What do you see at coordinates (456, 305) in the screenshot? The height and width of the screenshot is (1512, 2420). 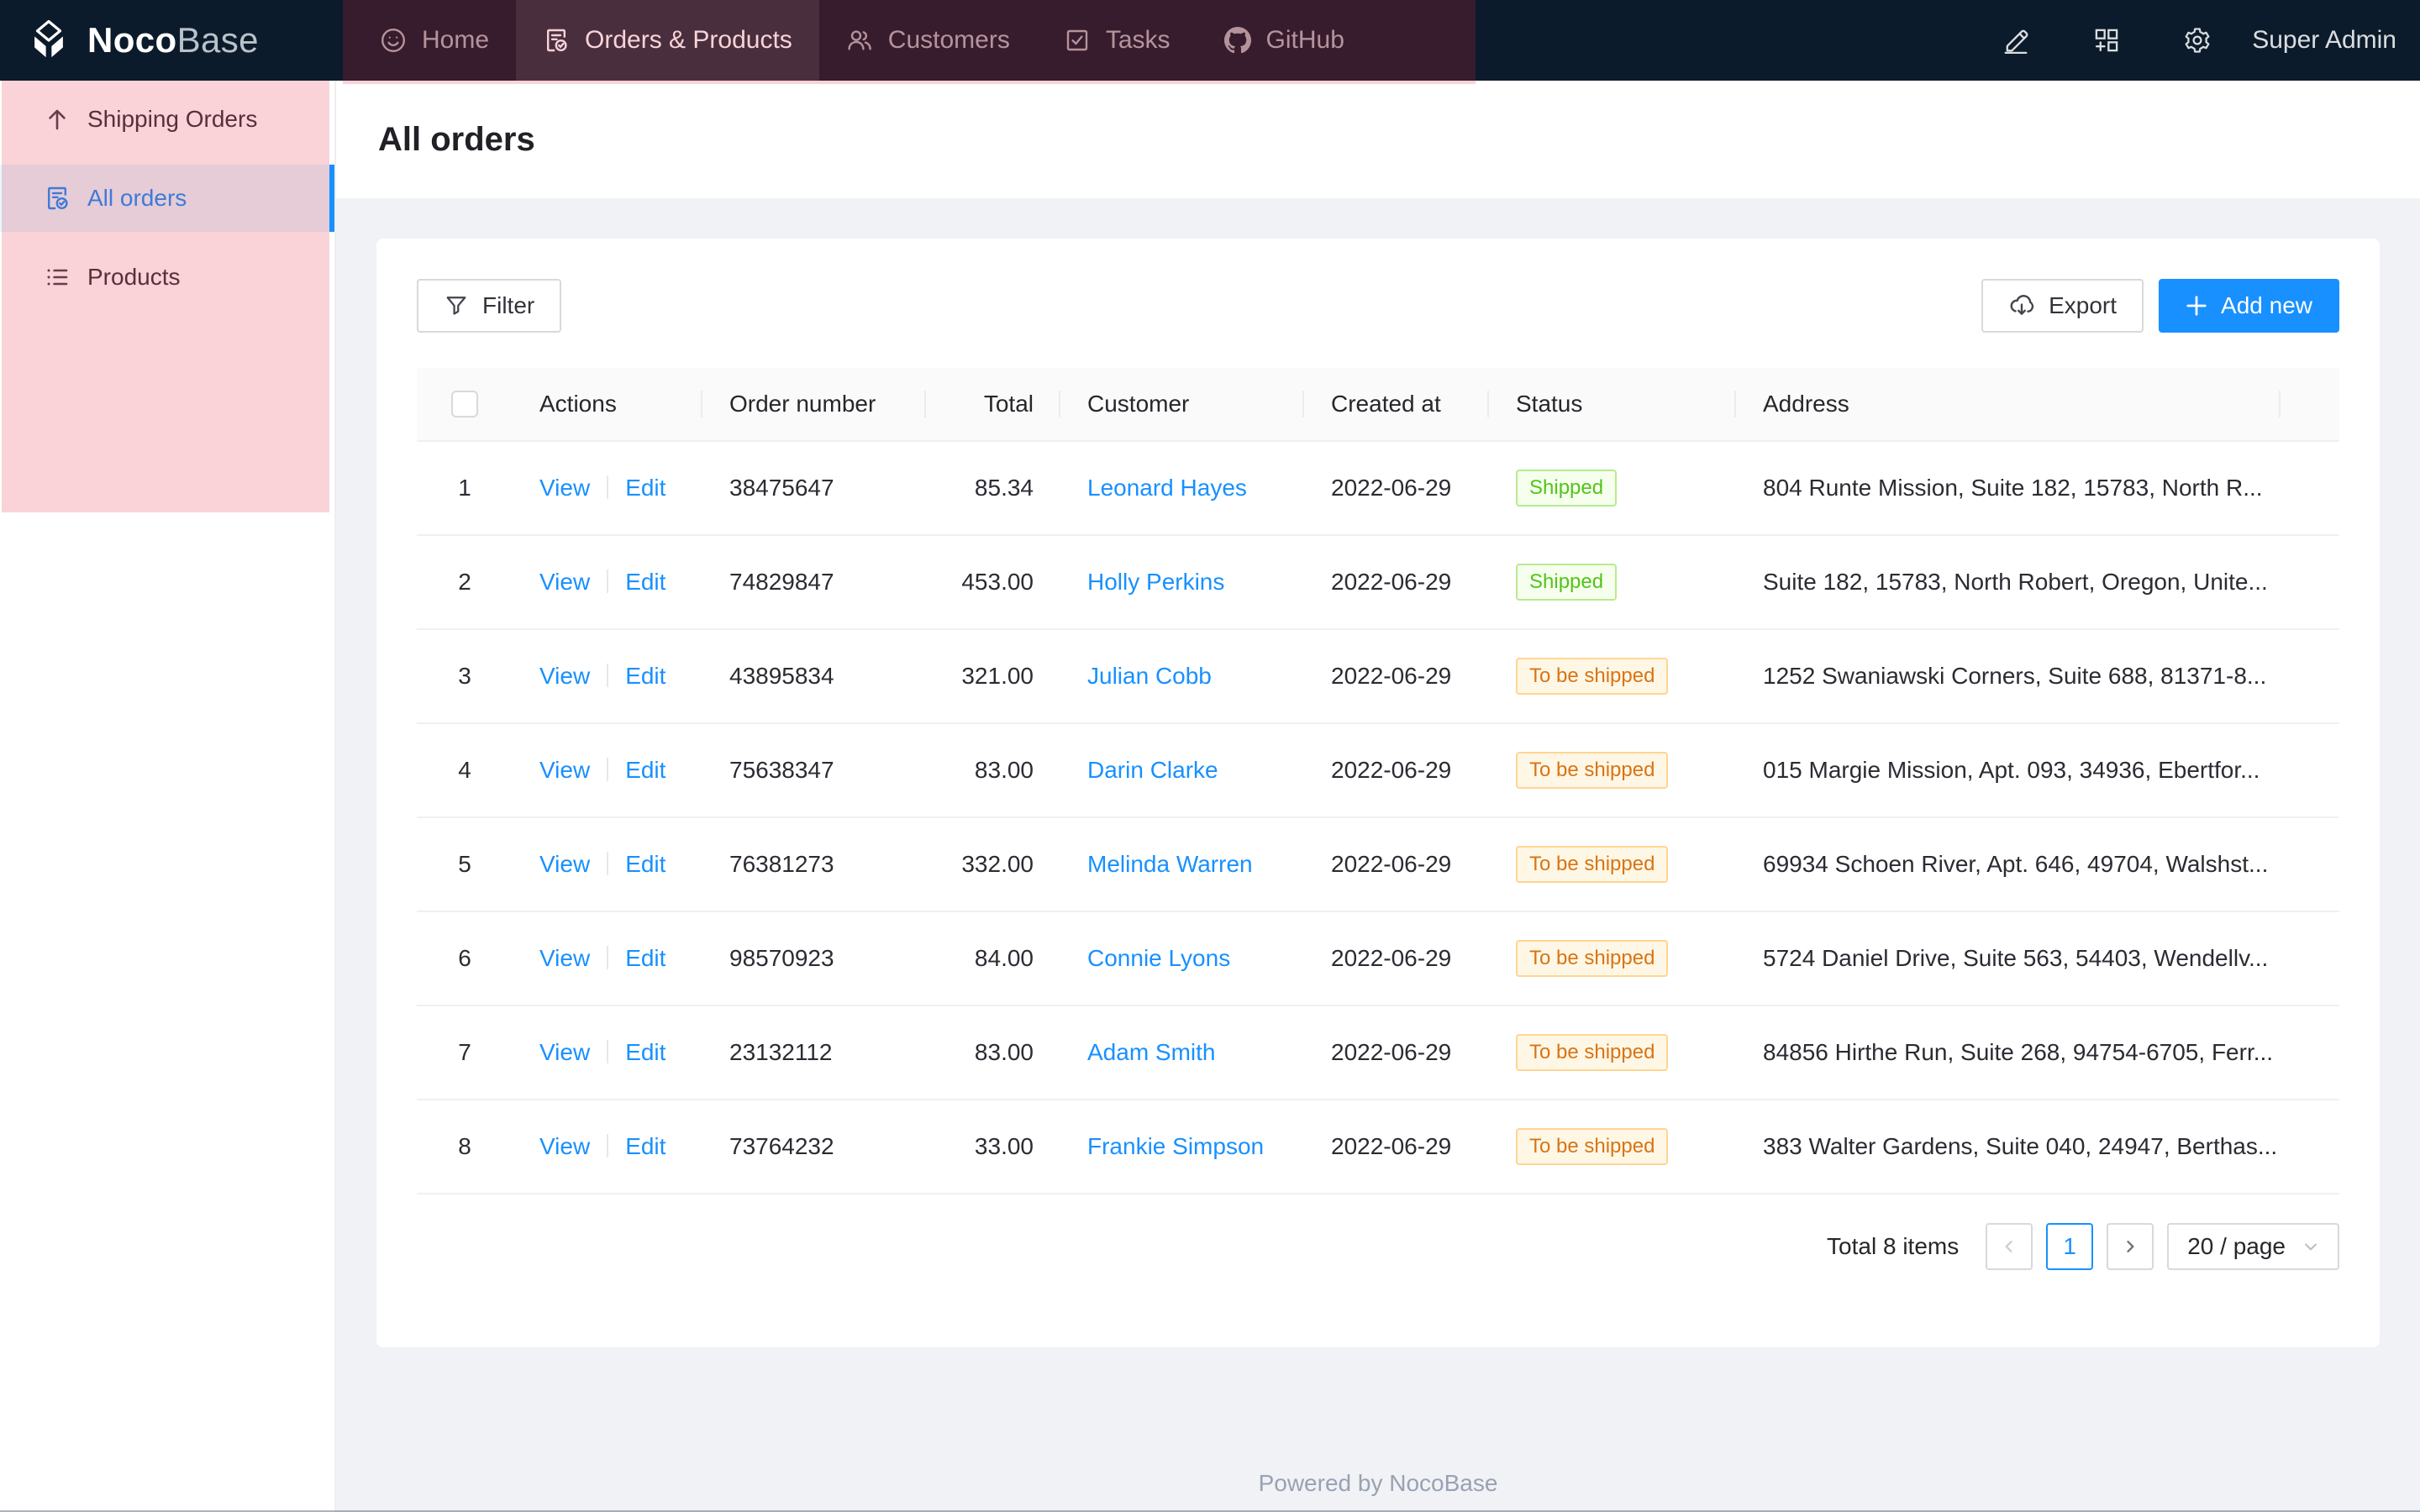 I see `filter-funnel-icon` at bounding box center [456, 305].